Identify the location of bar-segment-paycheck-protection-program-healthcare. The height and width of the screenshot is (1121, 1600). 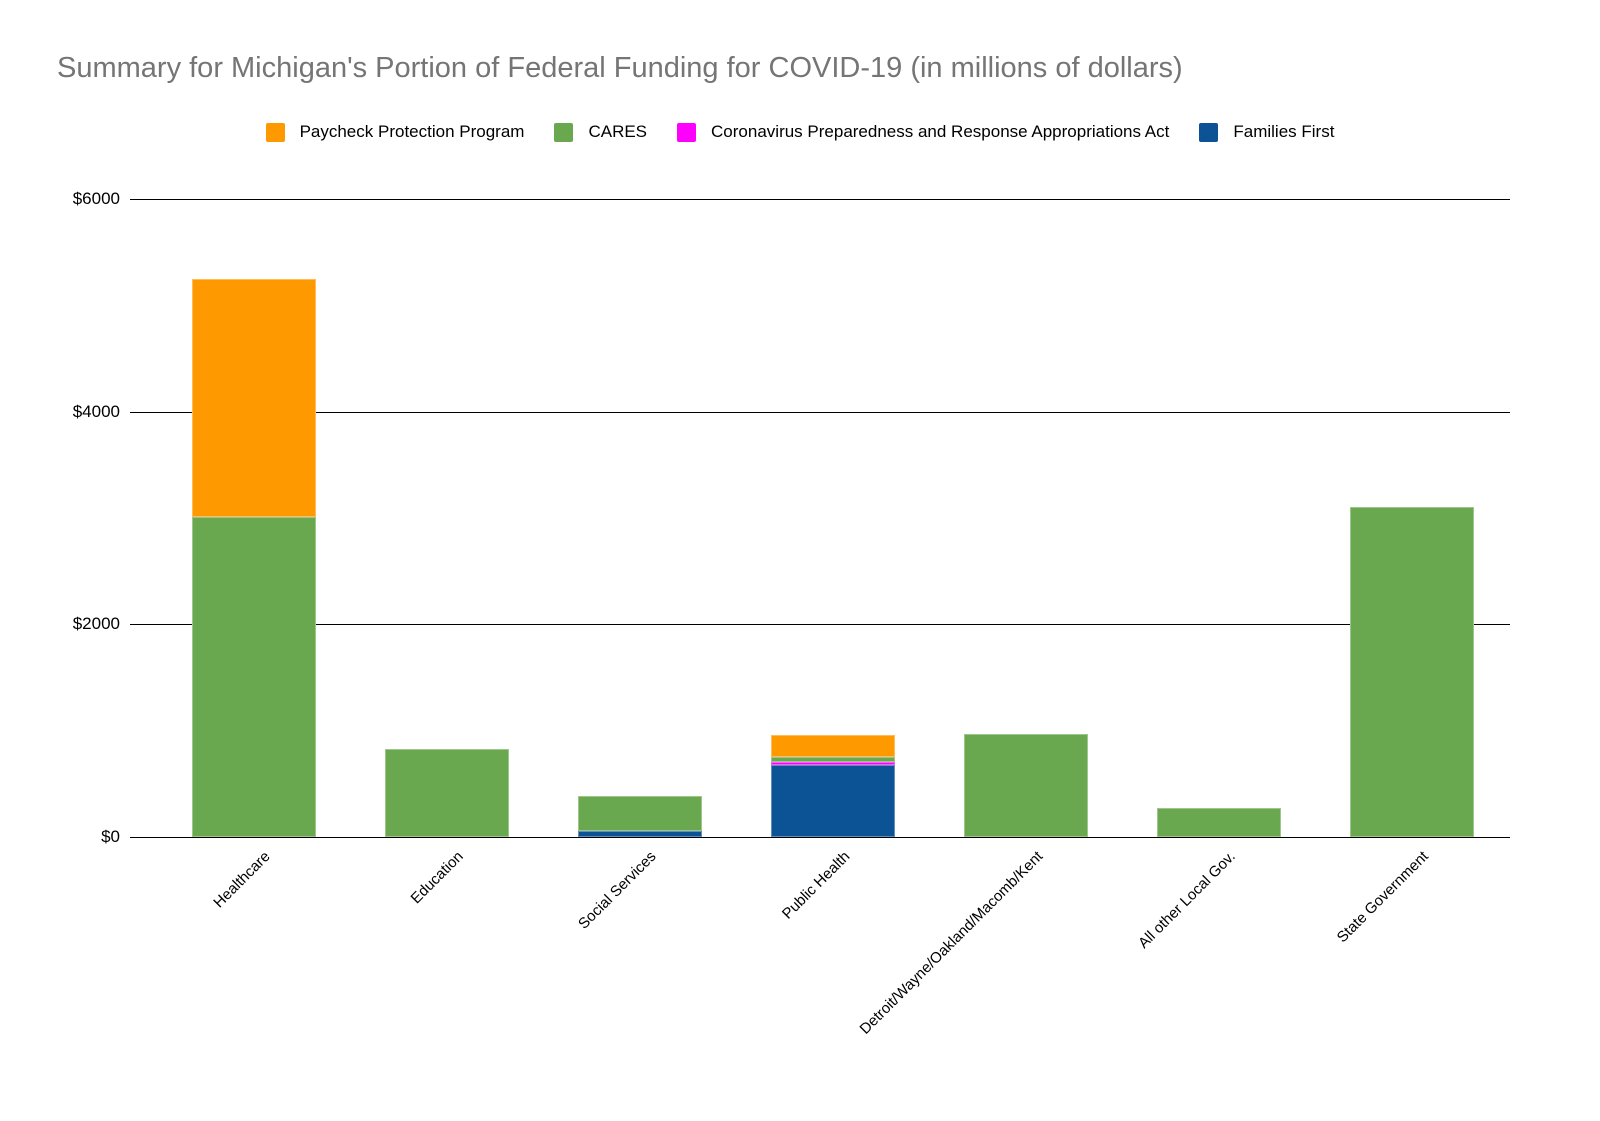
(254, 397).